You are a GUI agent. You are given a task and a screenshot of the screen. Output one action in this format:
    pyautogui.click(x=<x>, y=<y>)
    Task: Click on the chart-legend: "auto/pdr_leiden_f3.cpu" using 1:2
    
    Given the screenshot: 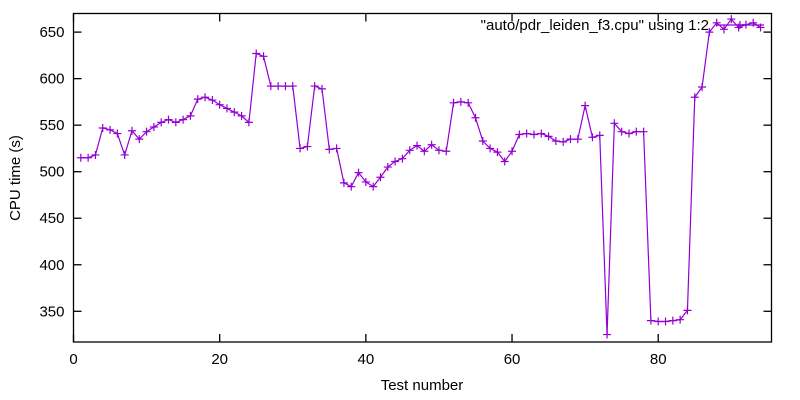 What is the action you would take?
    pyautogui.click(x=622, y=25)
    